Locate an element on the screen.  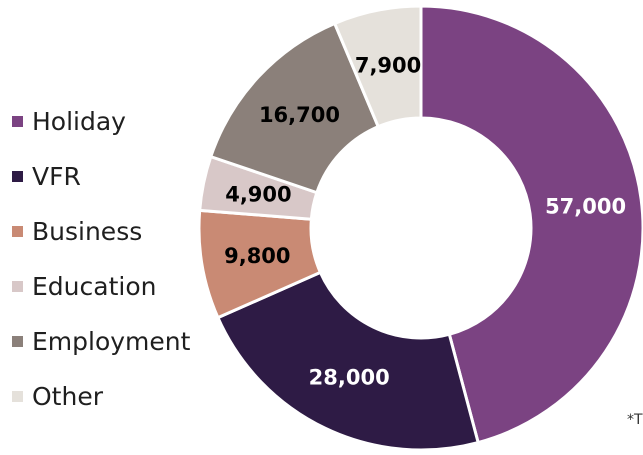
legend-label: Education is located at coordinates (94, 286).